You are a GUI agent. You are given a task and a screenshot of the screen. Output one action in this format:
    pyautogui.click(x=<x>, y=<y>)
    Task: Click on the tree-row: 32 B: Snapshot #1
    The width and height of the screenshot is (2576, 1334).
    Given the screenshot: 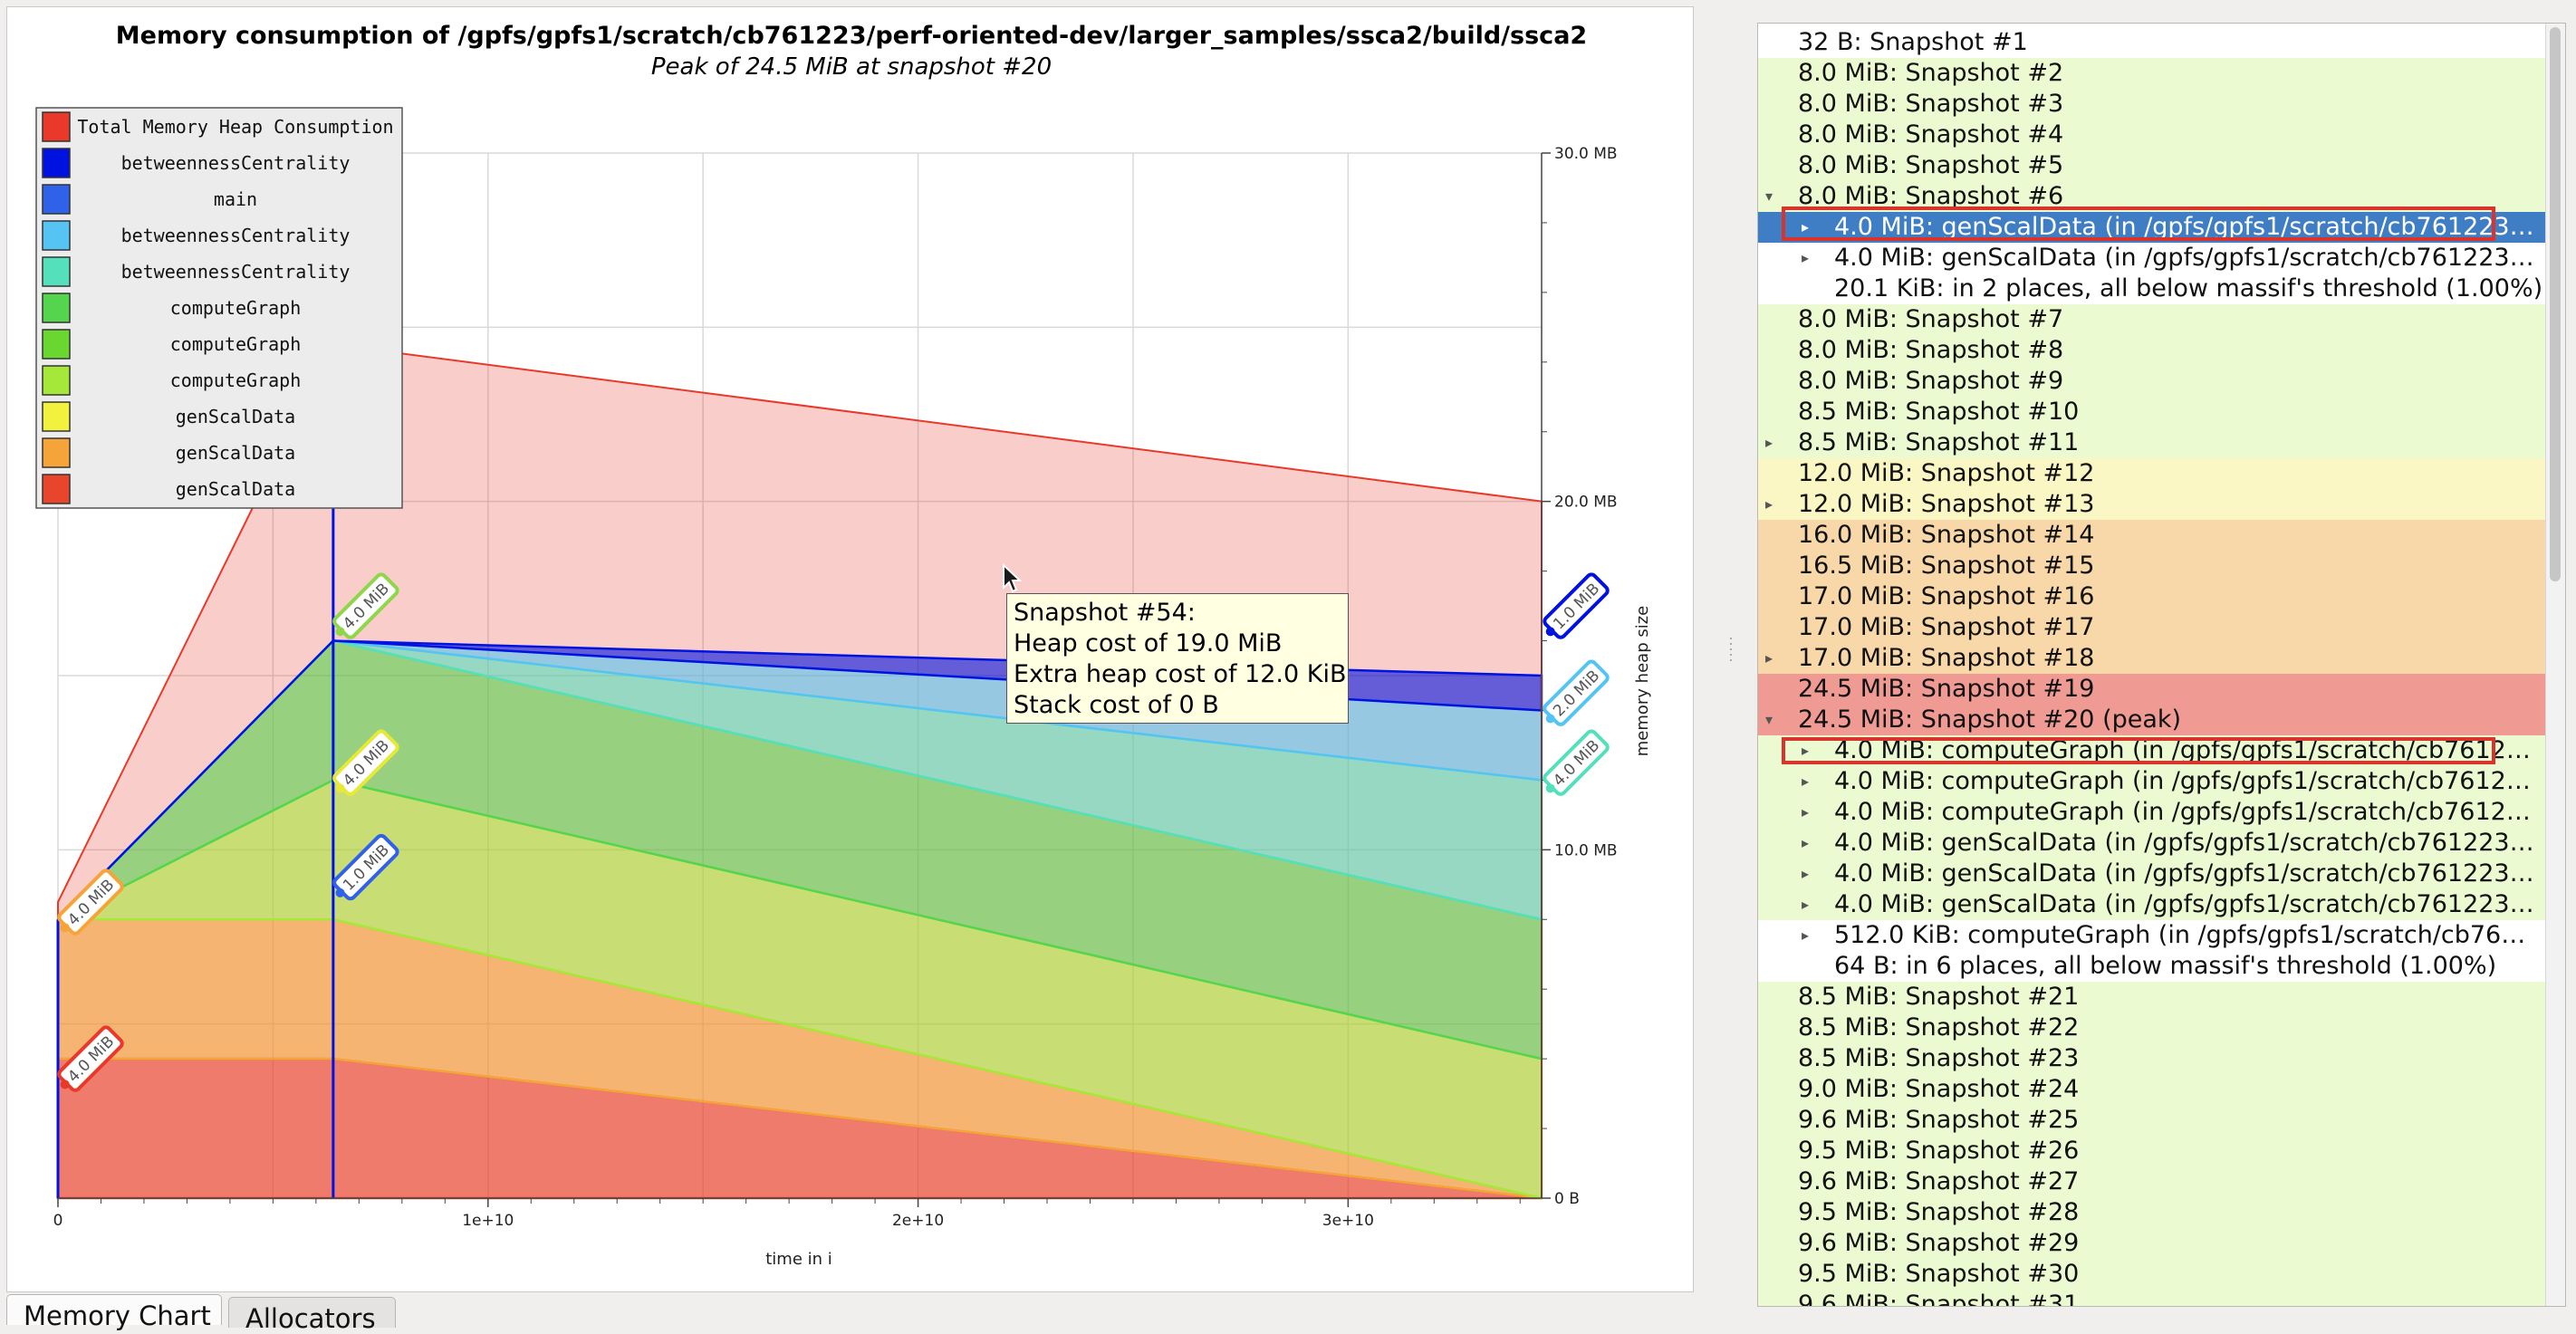 What is the action you would take?
    pyautogui.click(x=2152, y=43)
    